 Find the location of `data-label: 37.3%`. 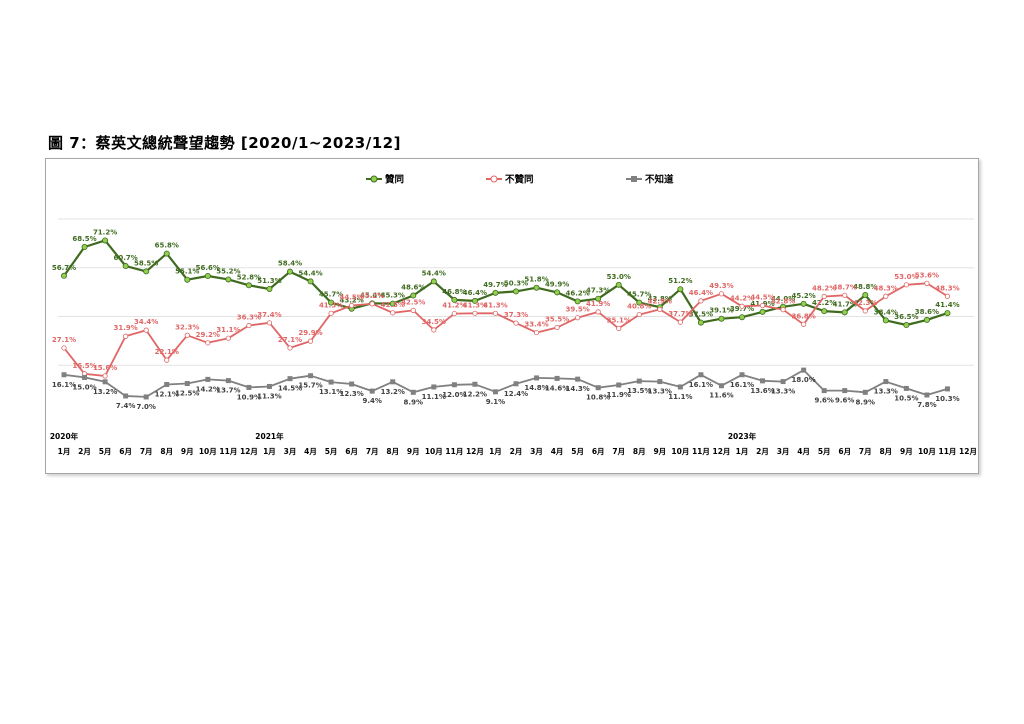

data-label: 37.3% is located at coordinates (516, 315).